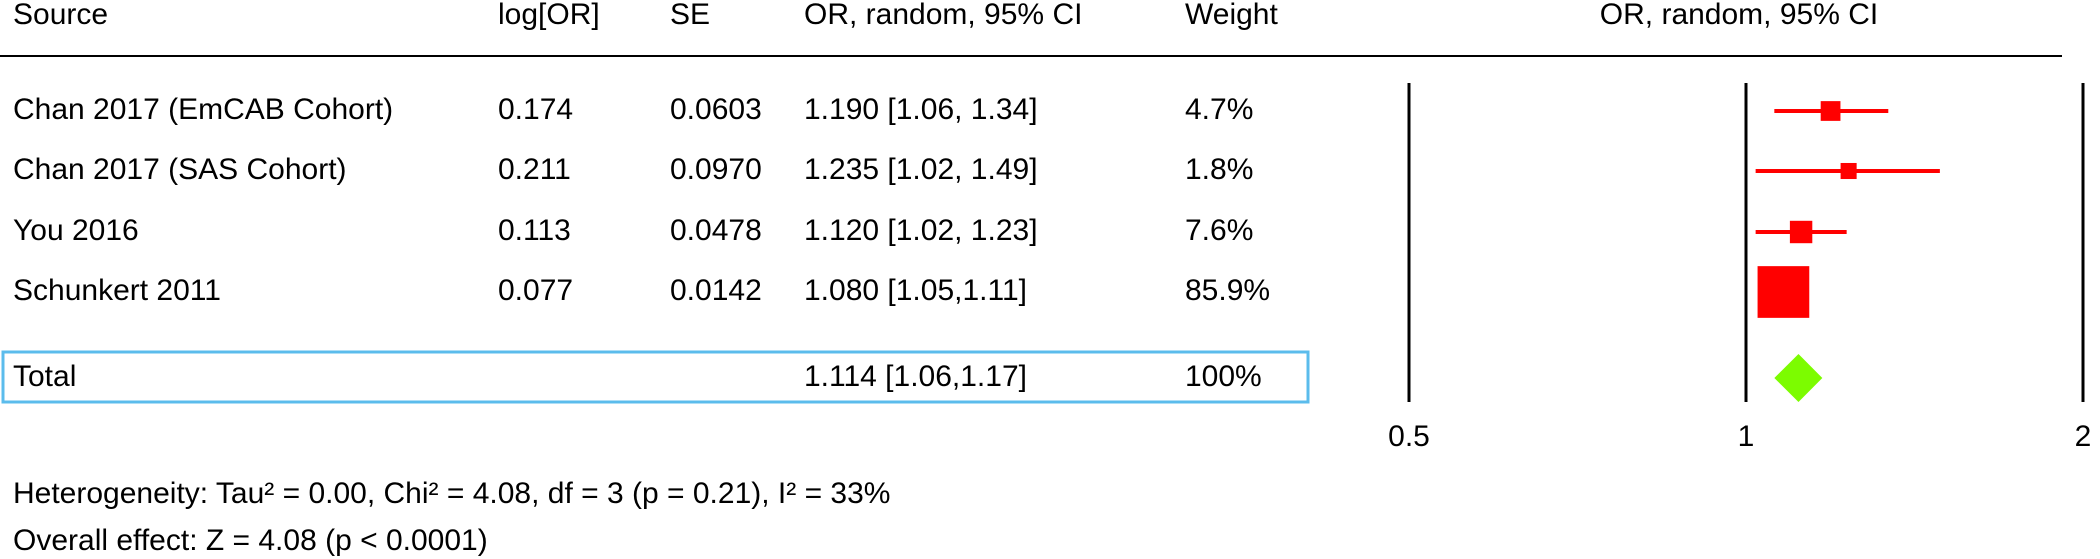 The height and width of the screenshot is (559, 2100). Describe the element at coordinates (716, 169) in the screenshot. I see `table-cell: 0.0970` at that location.